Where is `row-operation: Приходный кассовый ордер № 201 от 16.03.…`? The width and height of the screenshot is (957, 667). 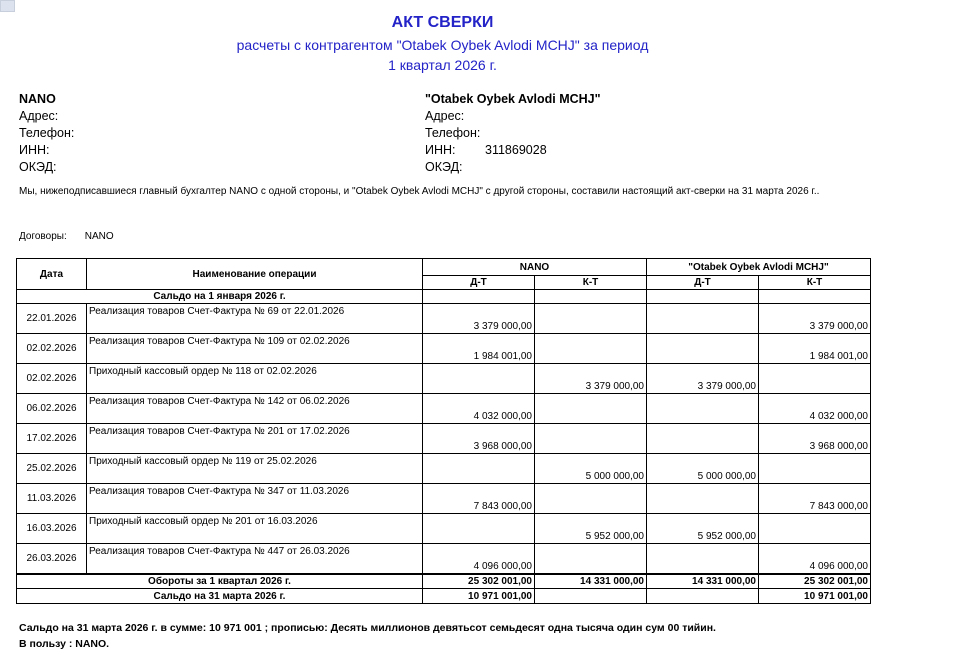 row-operation: Приходный кассовый ордер № 201 от 16.03.… is located at coordinates (254, 528).